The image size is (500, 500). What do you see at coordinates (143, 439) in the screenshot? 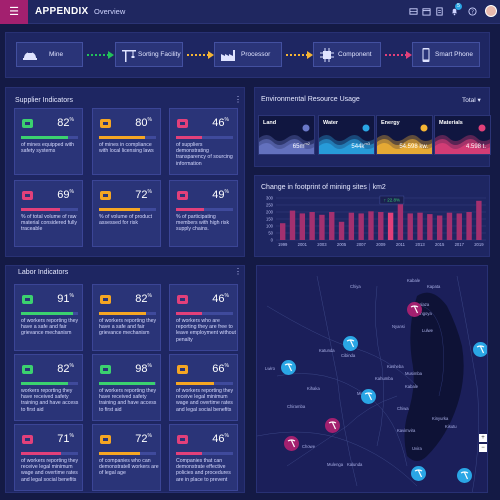
I see `indicator-value: 72%` at bounding box center [143, 439].